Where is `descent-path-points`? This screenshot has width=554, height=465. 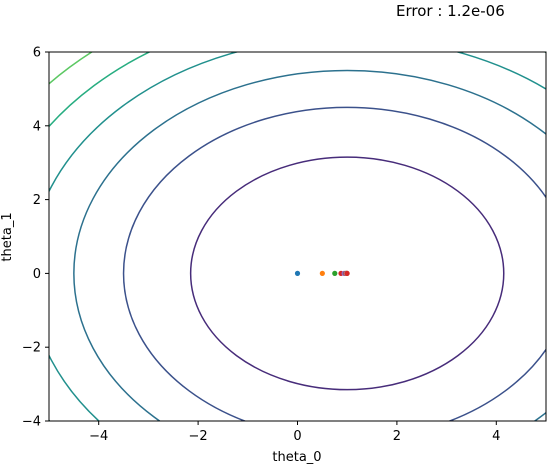 descent-path-points is located at coordinates (322, 273).